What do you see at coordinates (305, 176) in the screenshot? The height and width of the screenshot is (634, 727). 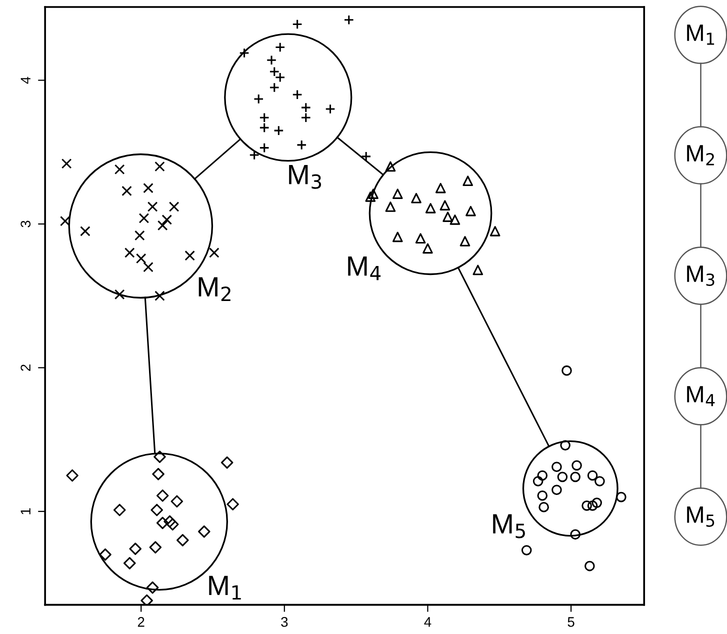 I see `legend-label: M$_{3}$` at bounding box center [305, 176].